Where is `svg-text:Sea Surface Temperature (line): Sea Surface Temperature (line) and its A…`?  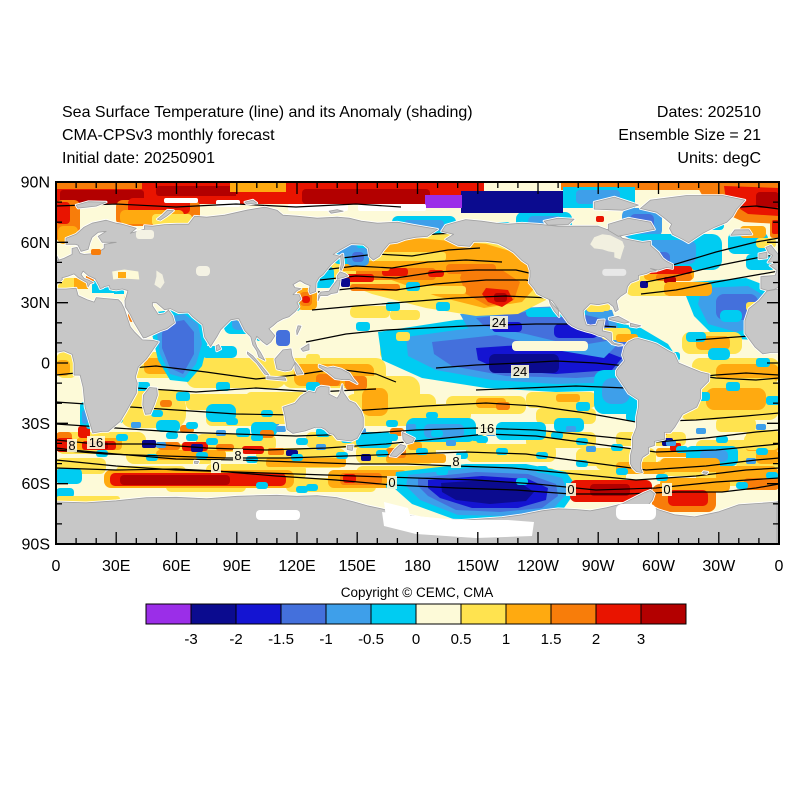 svg-text:Sea Surface Temperature (line): Sea Surface Temperature (line) and its A… is located at coordinates (267, 112).